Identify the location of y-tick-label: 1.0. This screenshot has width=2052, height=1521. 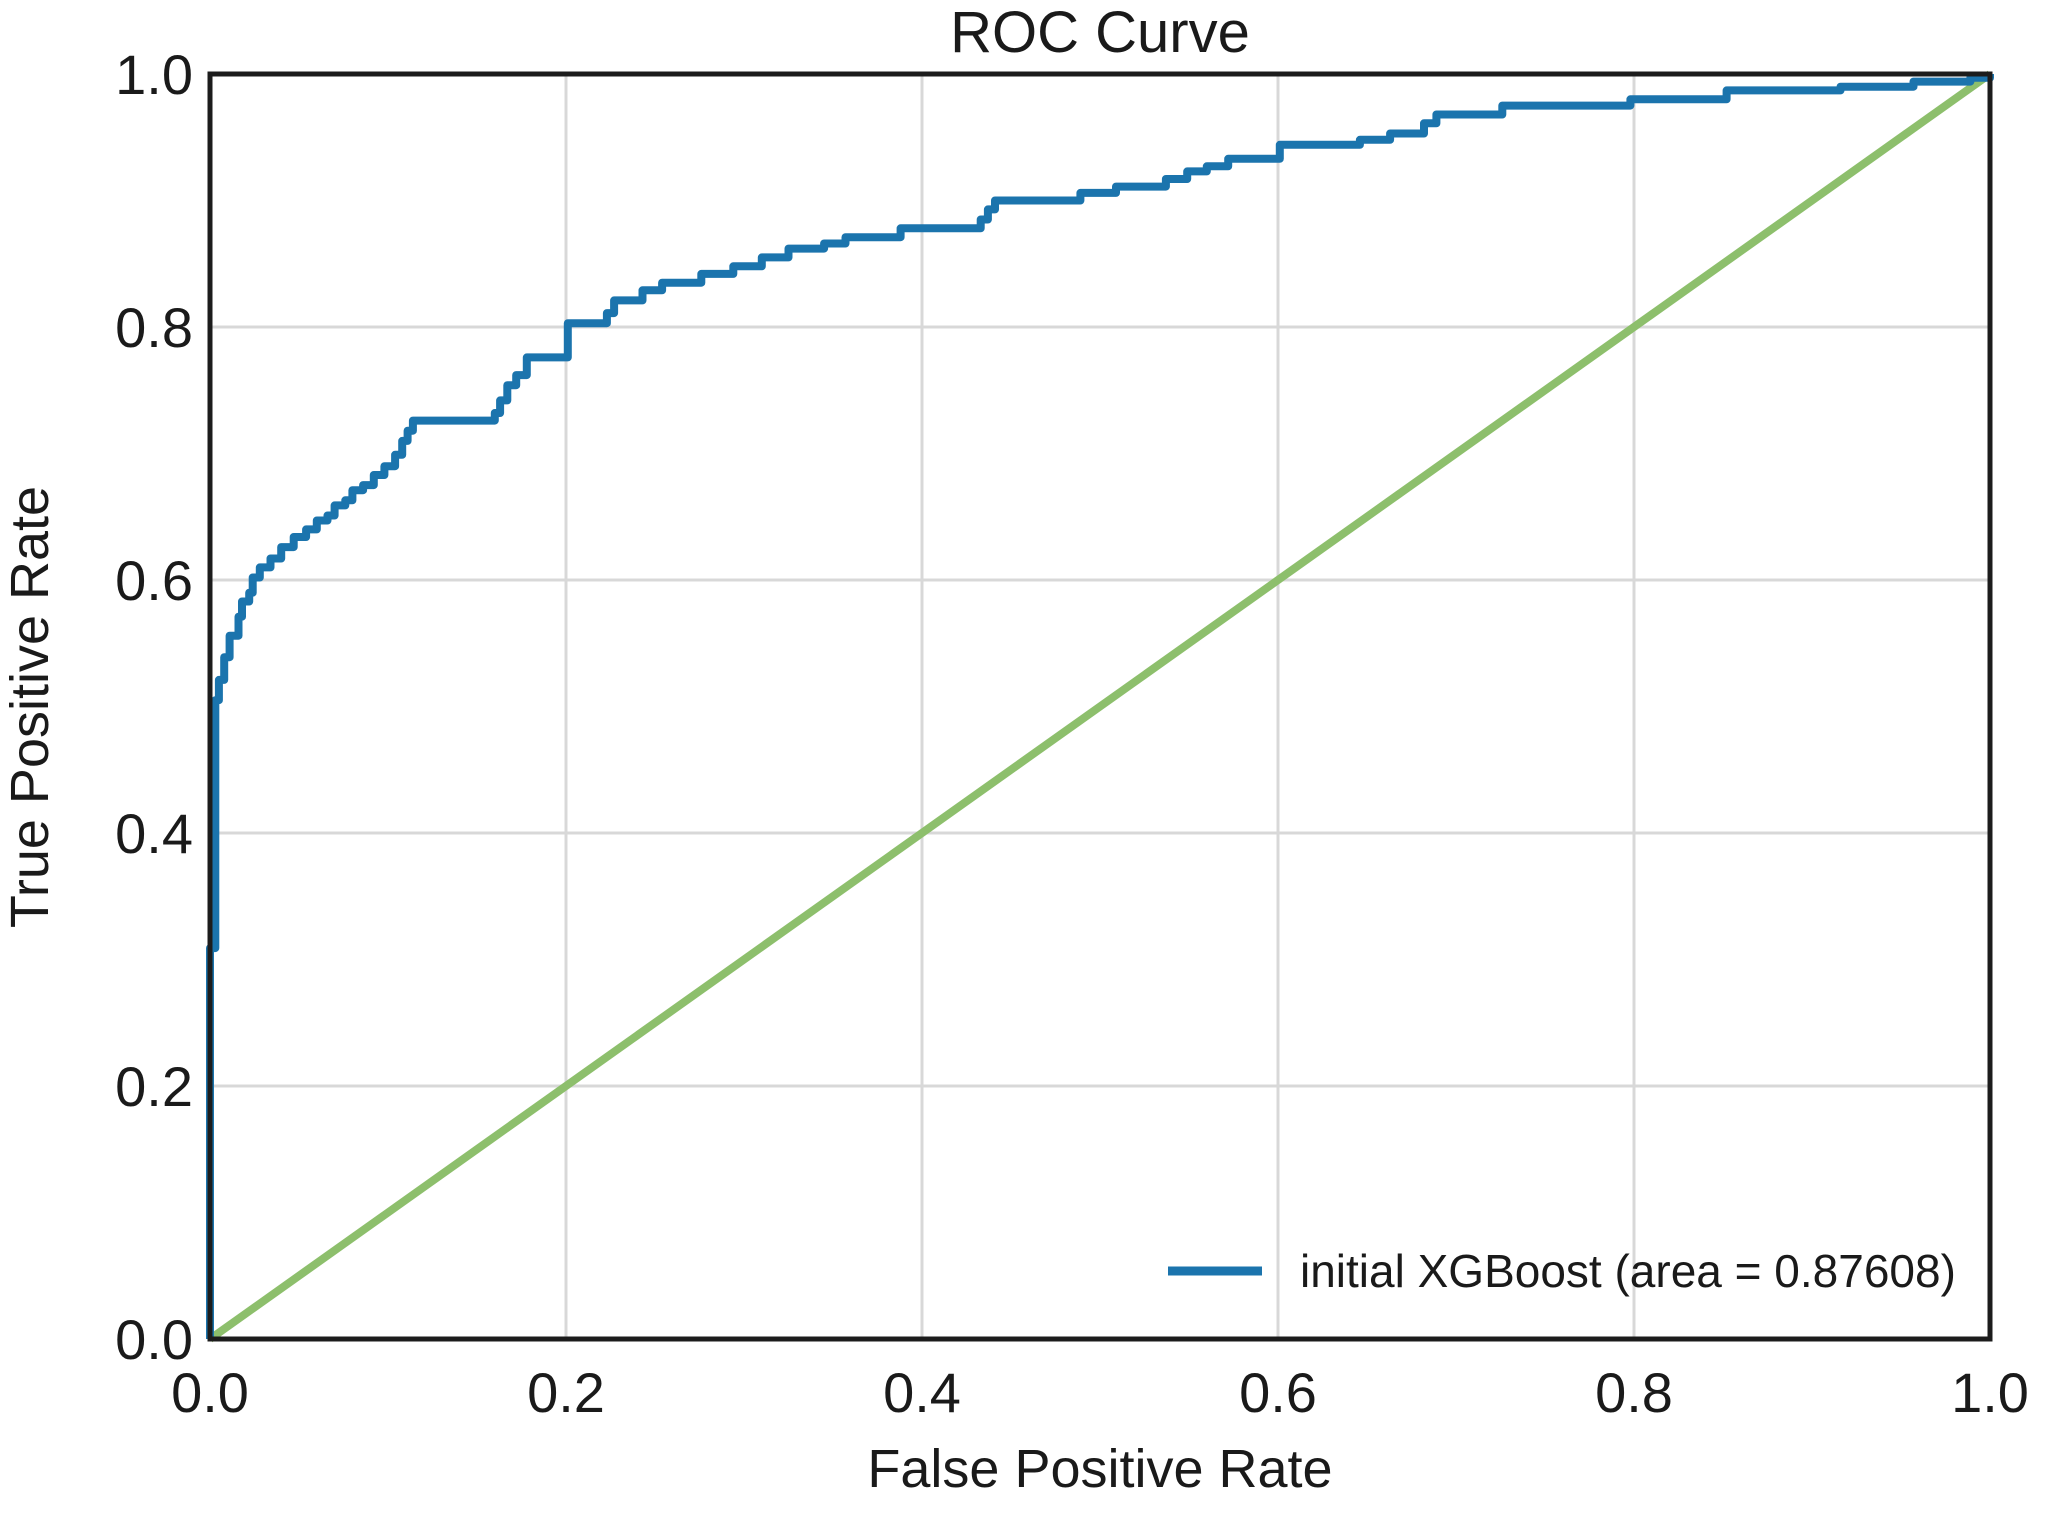
(154, 74).